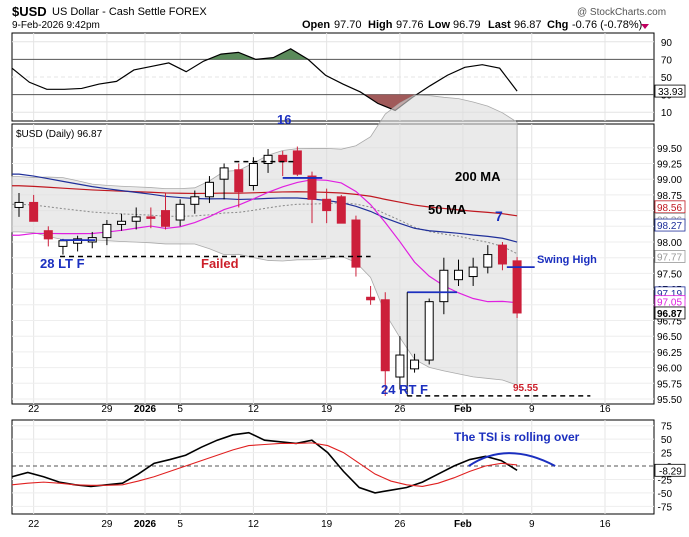  I want to click on instrument-name: US Dollar - Cash Settle FOREX, so click(129, 12).